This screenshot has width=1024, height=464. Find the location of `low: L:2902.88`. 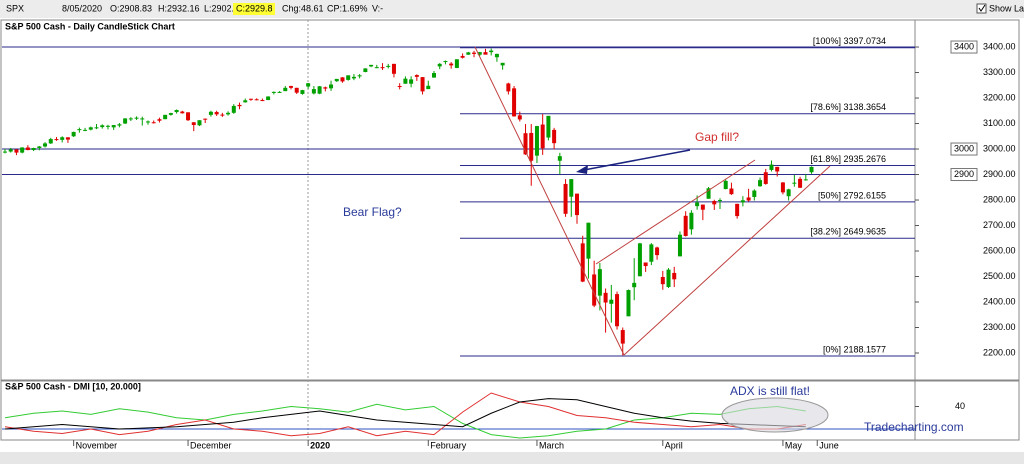

low: L:2902.88 is located at coordinates (224, 8).